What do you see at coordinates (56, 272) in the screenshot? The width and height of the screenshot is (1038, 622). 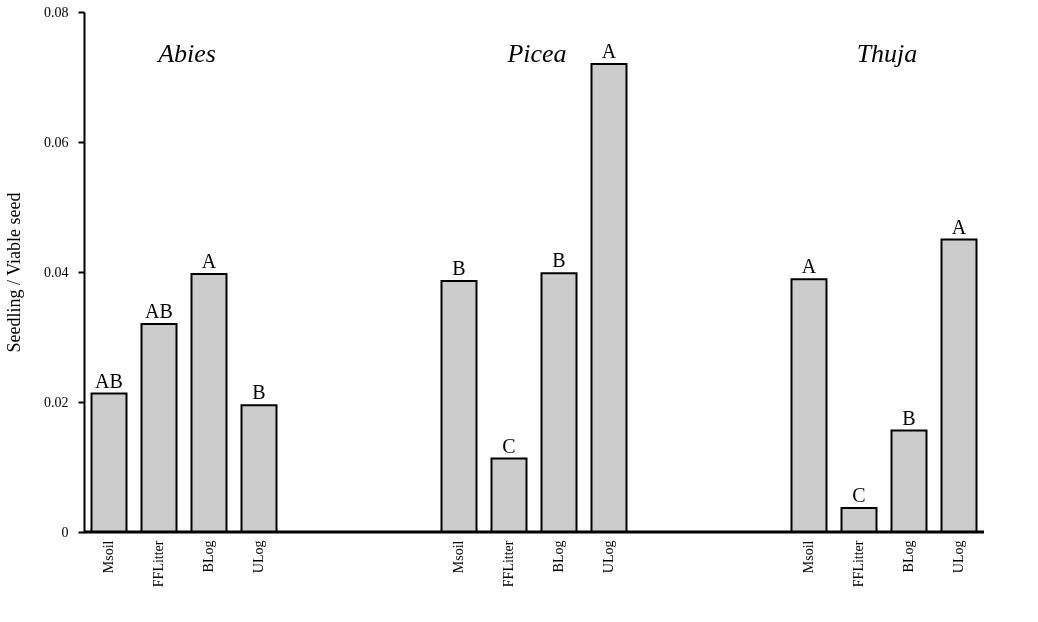 I see `y-tick-label: 0.04` at bounding box center [56, 272].